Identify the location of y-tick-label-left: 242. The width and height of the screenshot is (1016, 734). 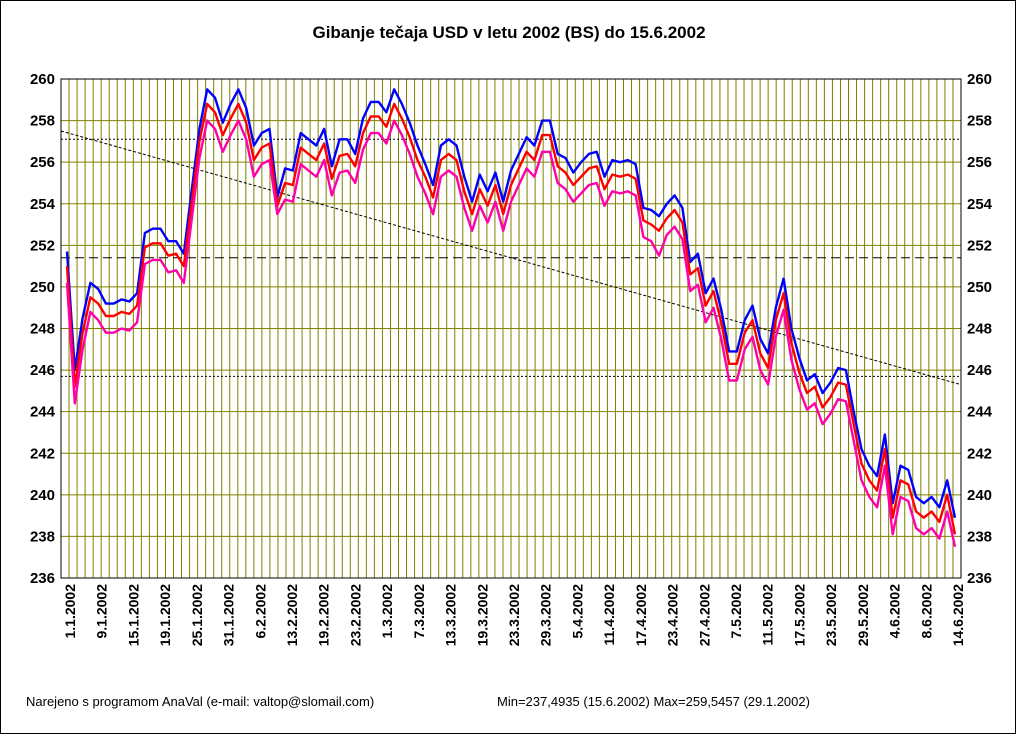
(42, 453).